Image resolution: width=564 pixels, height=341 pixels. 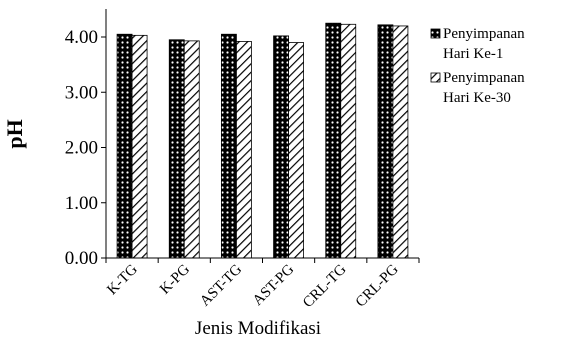 What do you see at coordinates (473, 54) in the screenshot?
I see `legend-label-series-1-line-2: Hari Ke-1` at bounding box center [473, 54].